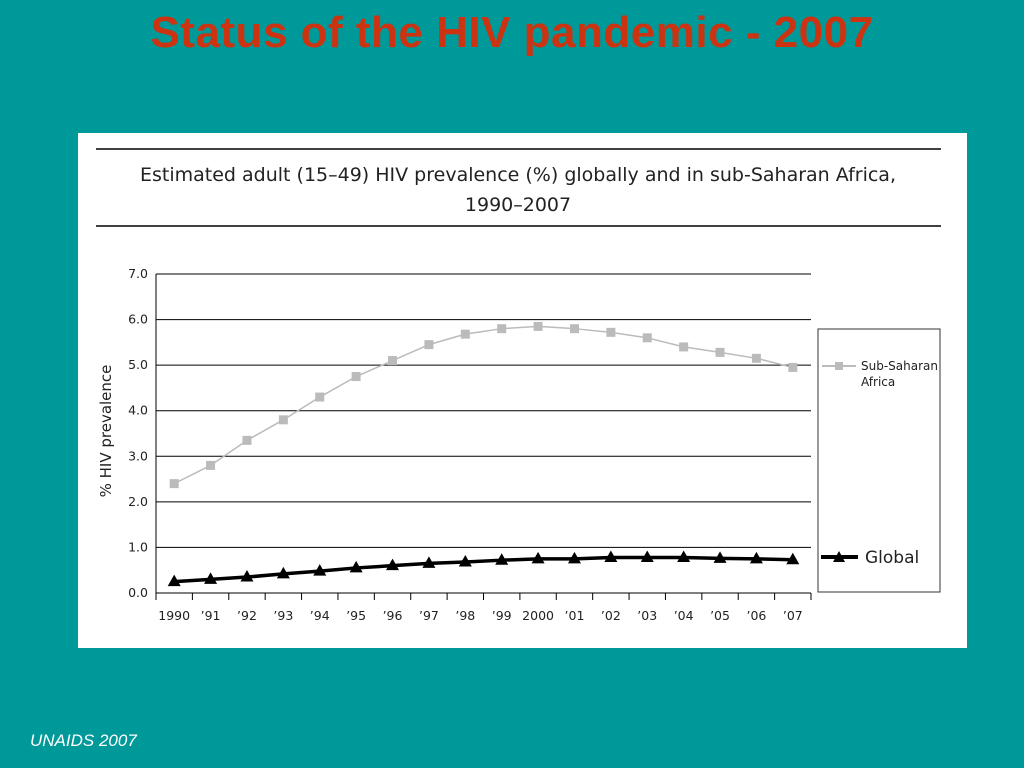  I want to click on x-tick-label: ’91, so click(211, 615).